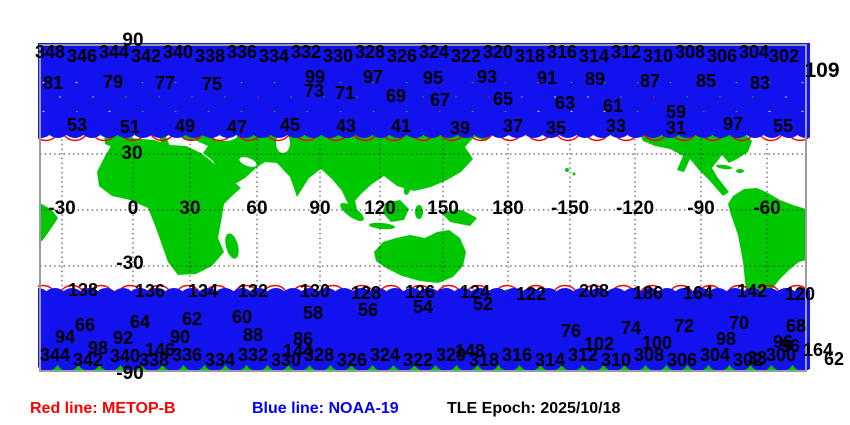 The height and width of the screenshot is (425, 850). Describe the element at coordinates (133, 208) in the screenshot. I see `latitude-label: 0` at that location.